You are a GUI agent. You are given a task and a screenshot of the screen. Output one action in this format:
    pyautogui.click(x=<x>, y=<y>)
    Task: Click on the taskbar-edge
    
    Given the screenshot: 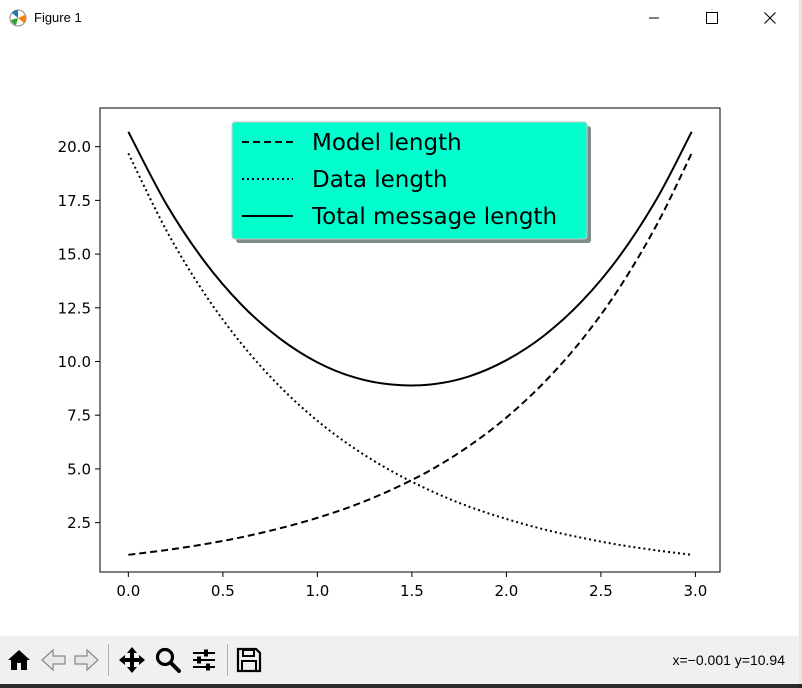 What is the action you would take?
    pyautogui.click(x=401, y=686)
    